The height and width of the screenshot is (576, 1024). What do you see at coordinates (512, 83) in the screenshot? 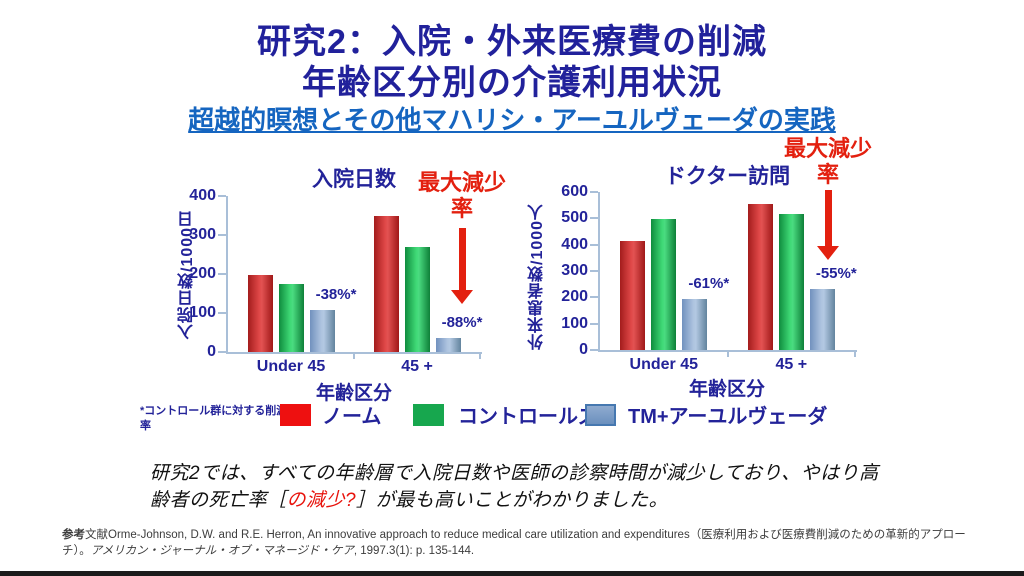
I see `slide-title-line2: 年齢区分別の介護利用状況` at bounding box center [512, 83].